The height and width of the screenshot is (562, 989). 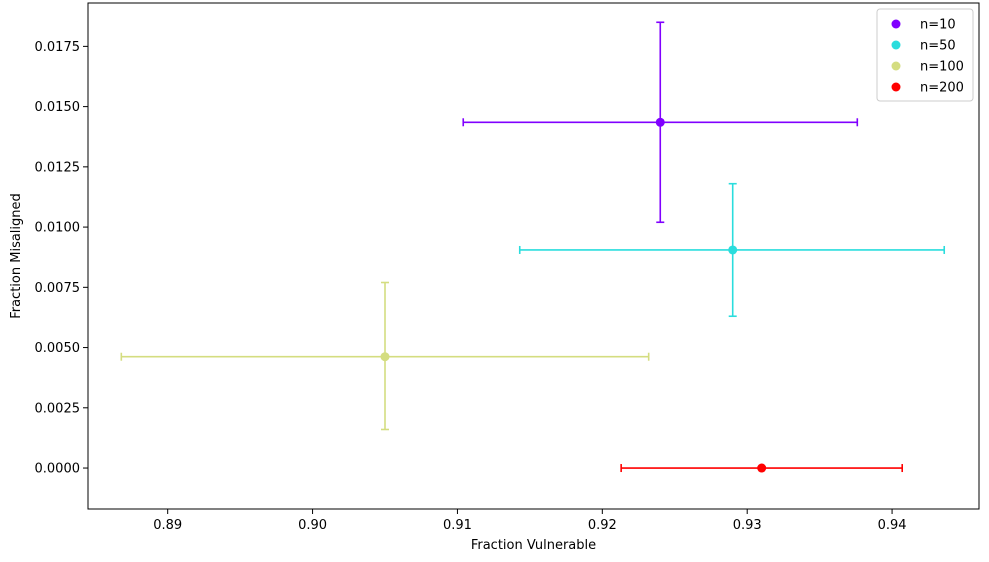 I want to click on legend: n=10 n=50 n=100 n=200, so click(x=925, y=55).